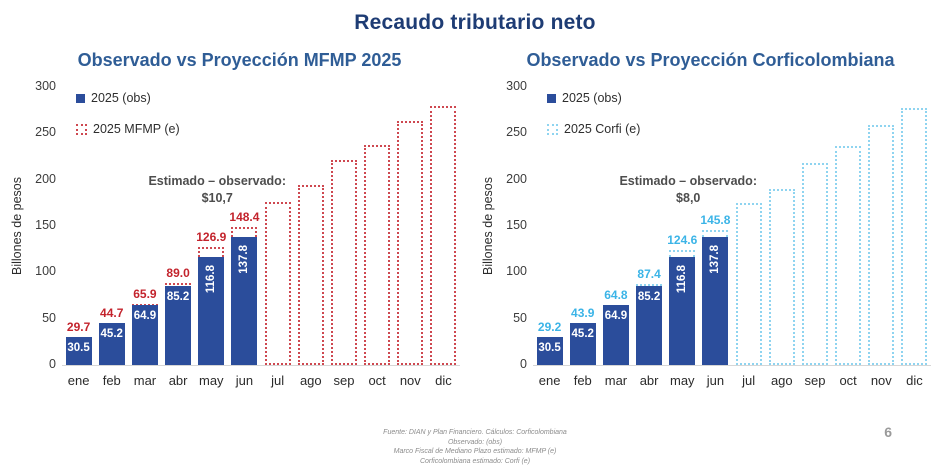 Image resolution: width=950 pixels, height=466 pixels. I want to click on y-axis-ticks: 0 50 100 150 200 250 300, so click(44, 225).